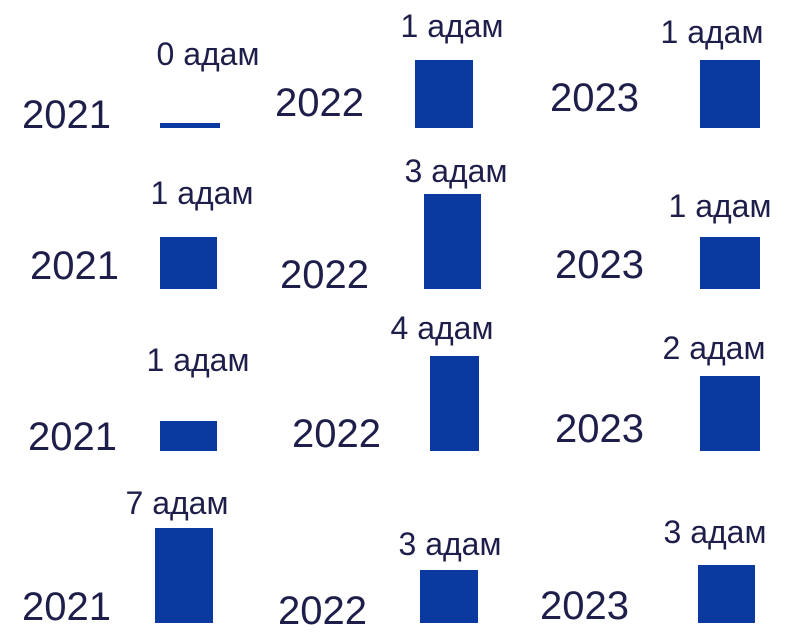  What do you see at coordinates (177, 503) in the screenshot?
I see `value-label: 7 адам` at bounding box center [177, 503].